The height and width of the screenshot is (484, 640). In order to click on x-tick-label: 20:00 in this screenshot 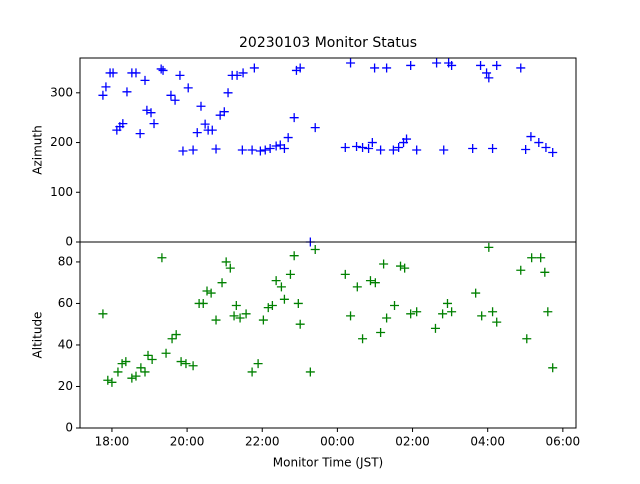, I will do `click(187, 442)`.